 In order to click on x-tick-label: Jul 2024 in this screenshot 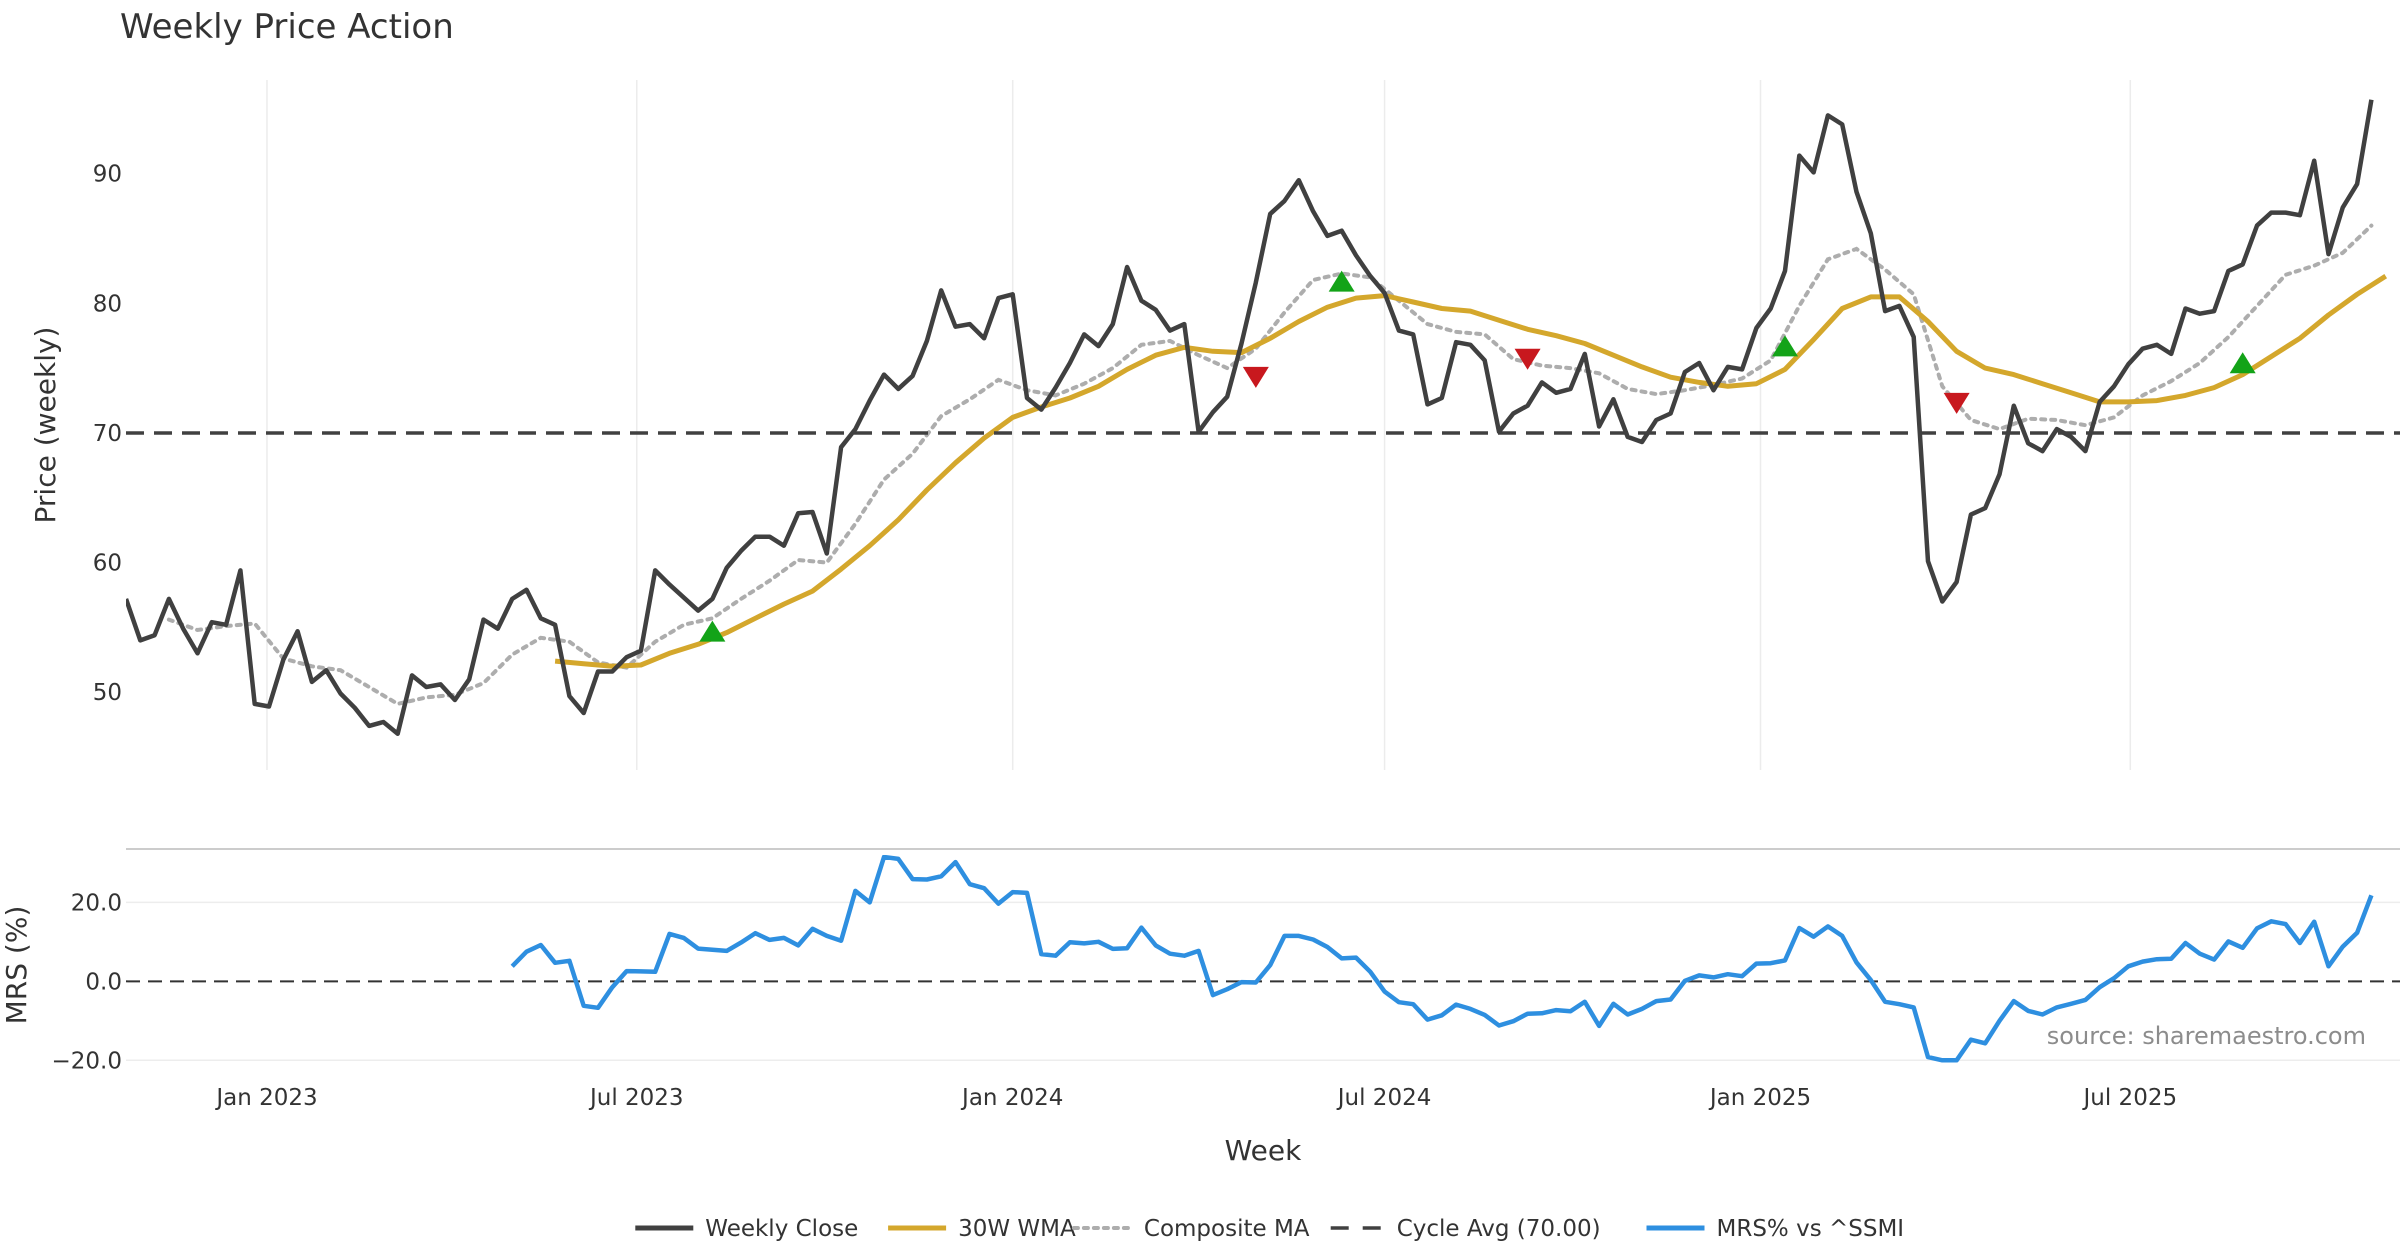, I will do `click(1384, 1098)`.